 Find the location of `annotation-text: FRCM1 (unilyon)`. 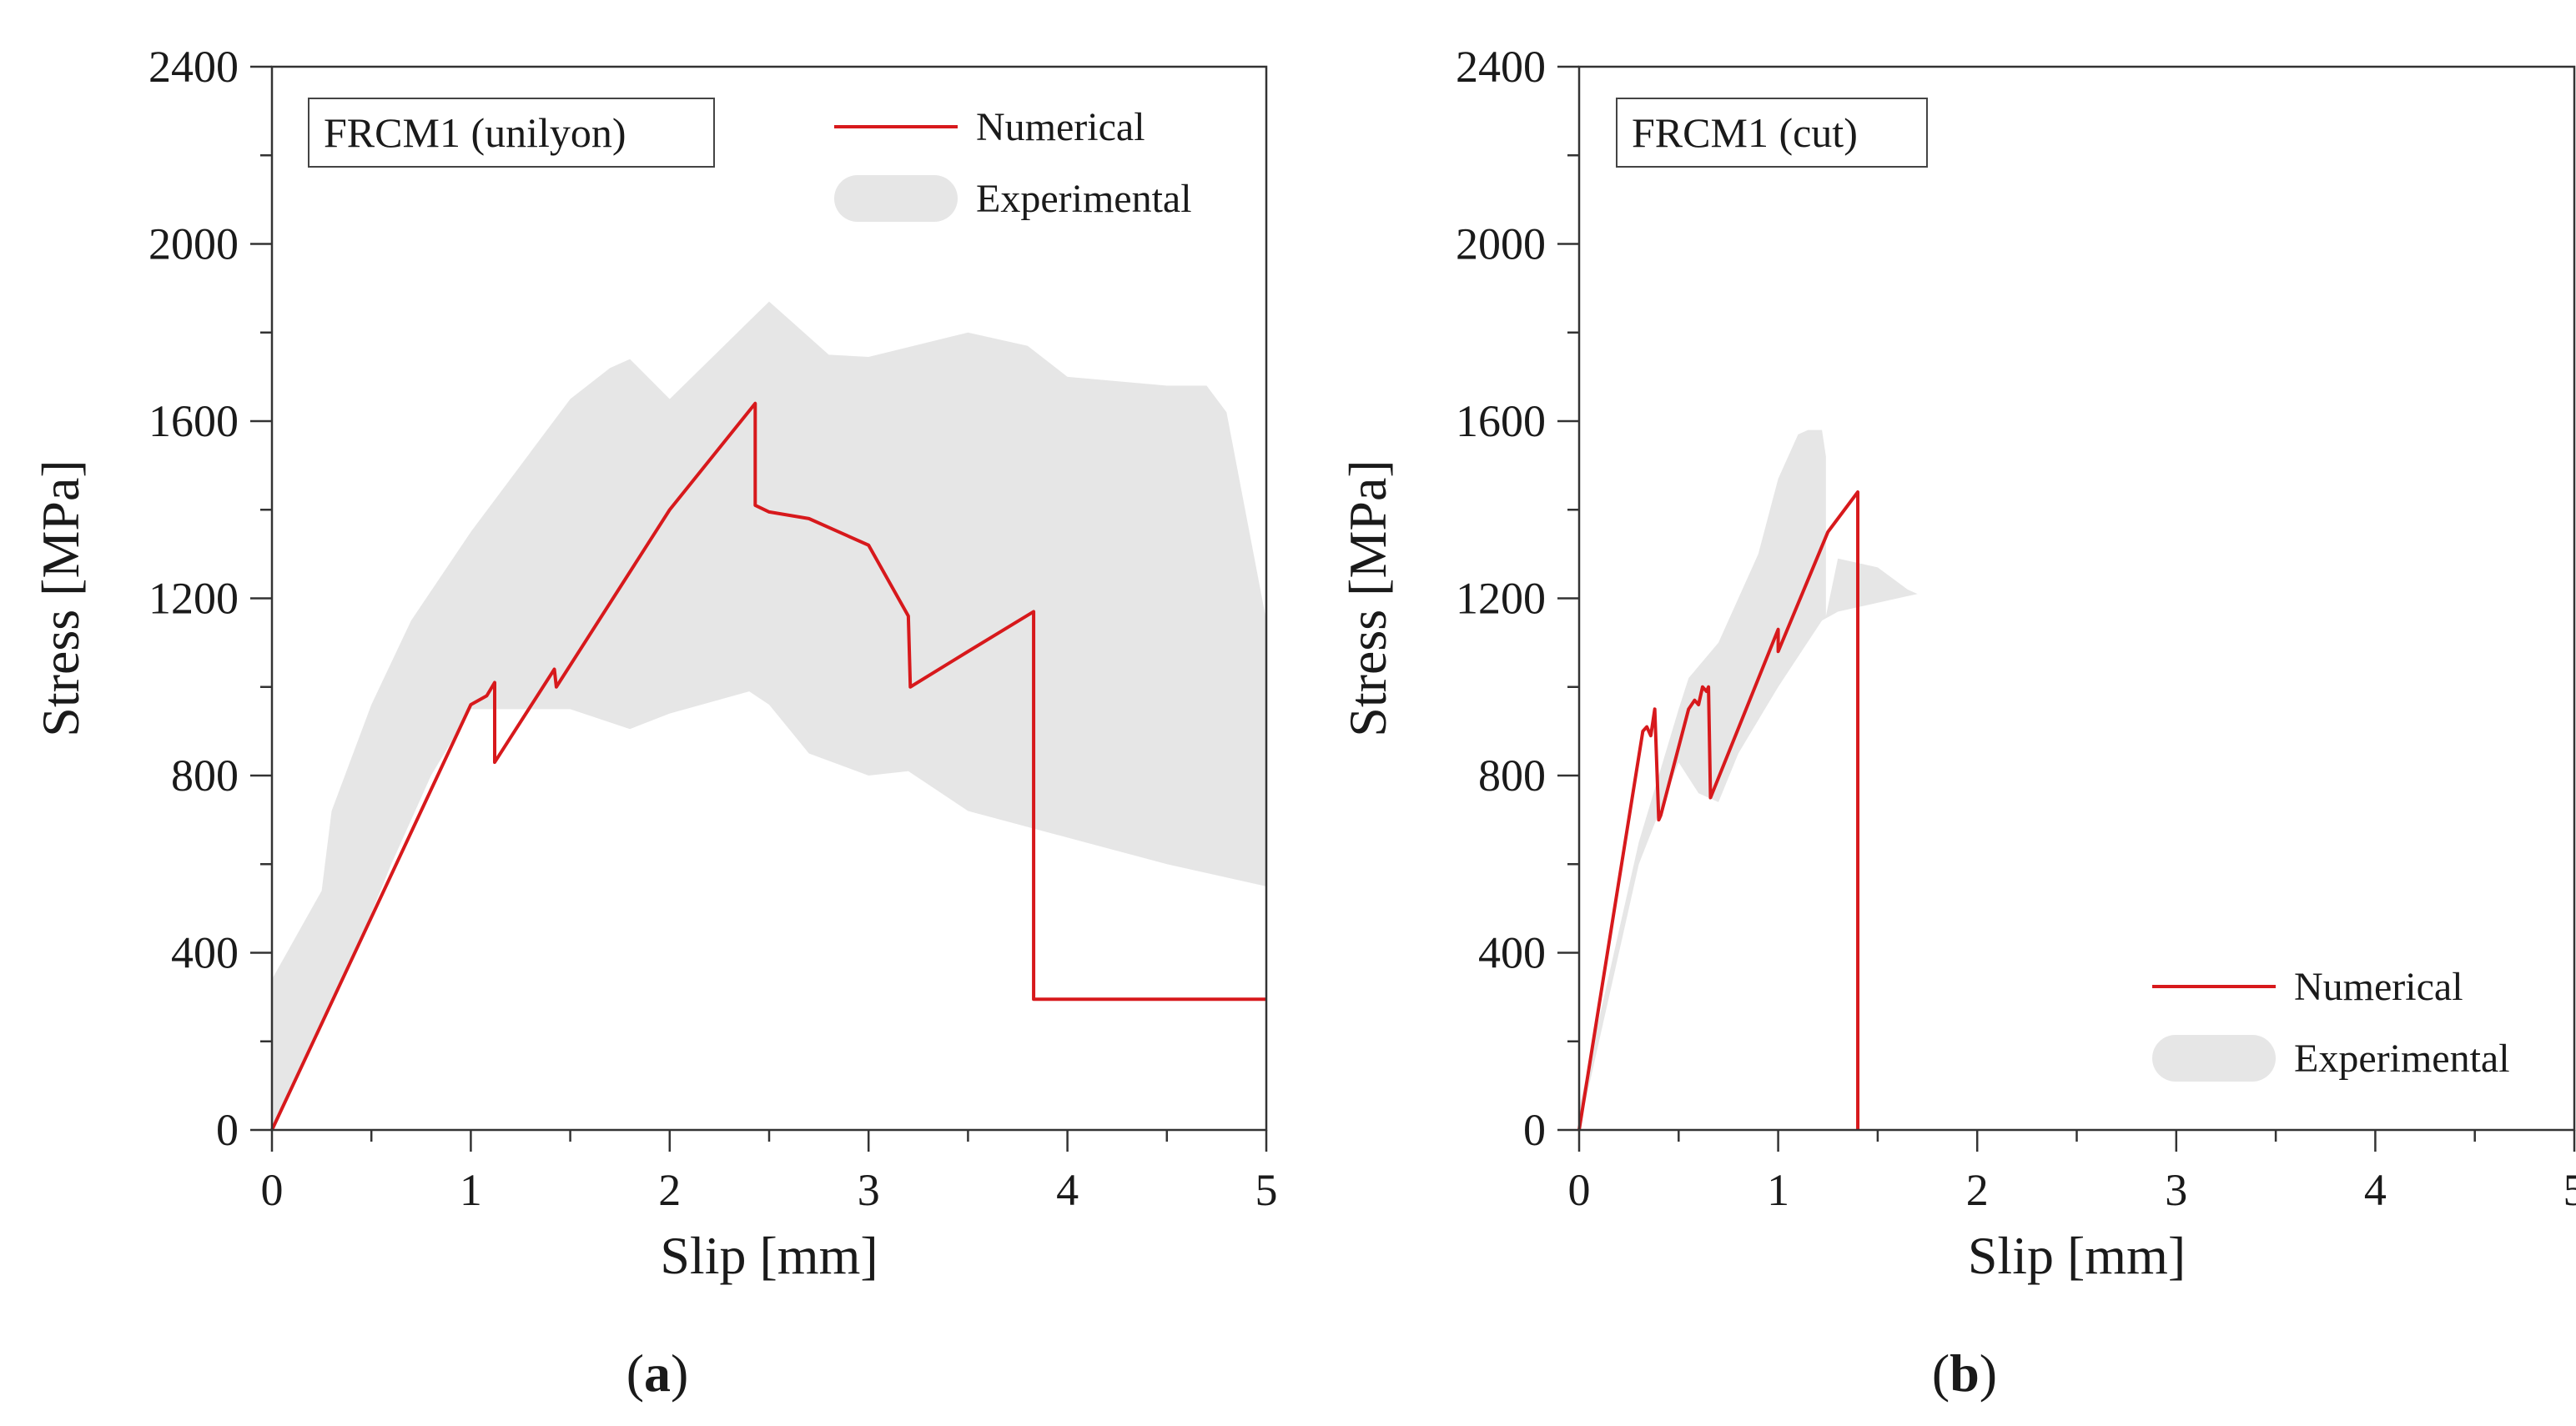

annotation-text: FRCM1 (unilyon) is located at coordinates (475, 132).